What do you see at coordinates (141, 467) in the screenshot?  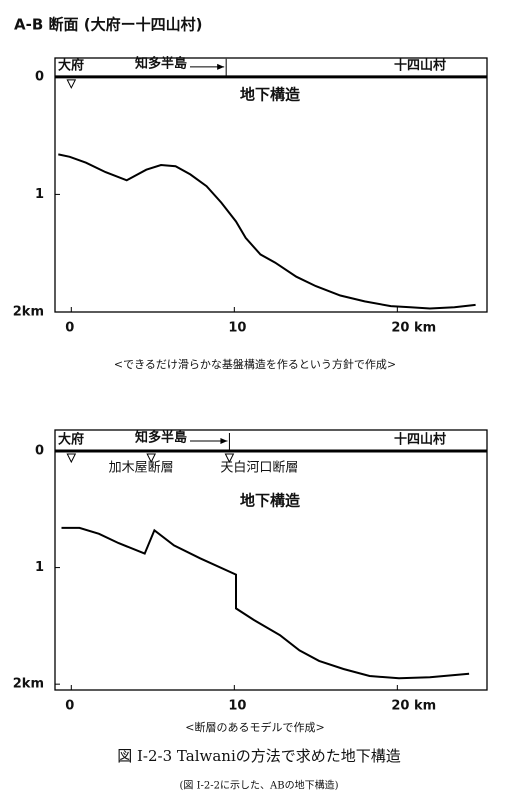 I see `fault-label: 加木屋断層` at bounding box center [141, 467].